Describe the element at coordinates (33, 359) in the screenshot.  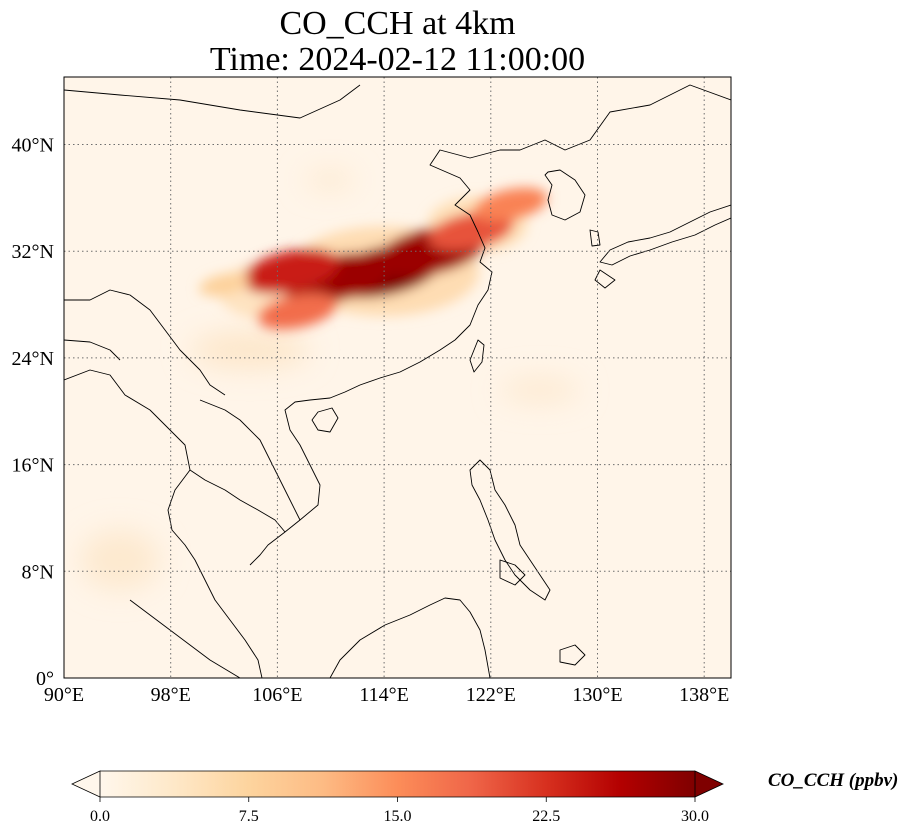
I see `lat-tick-label: 24°N` at that location.